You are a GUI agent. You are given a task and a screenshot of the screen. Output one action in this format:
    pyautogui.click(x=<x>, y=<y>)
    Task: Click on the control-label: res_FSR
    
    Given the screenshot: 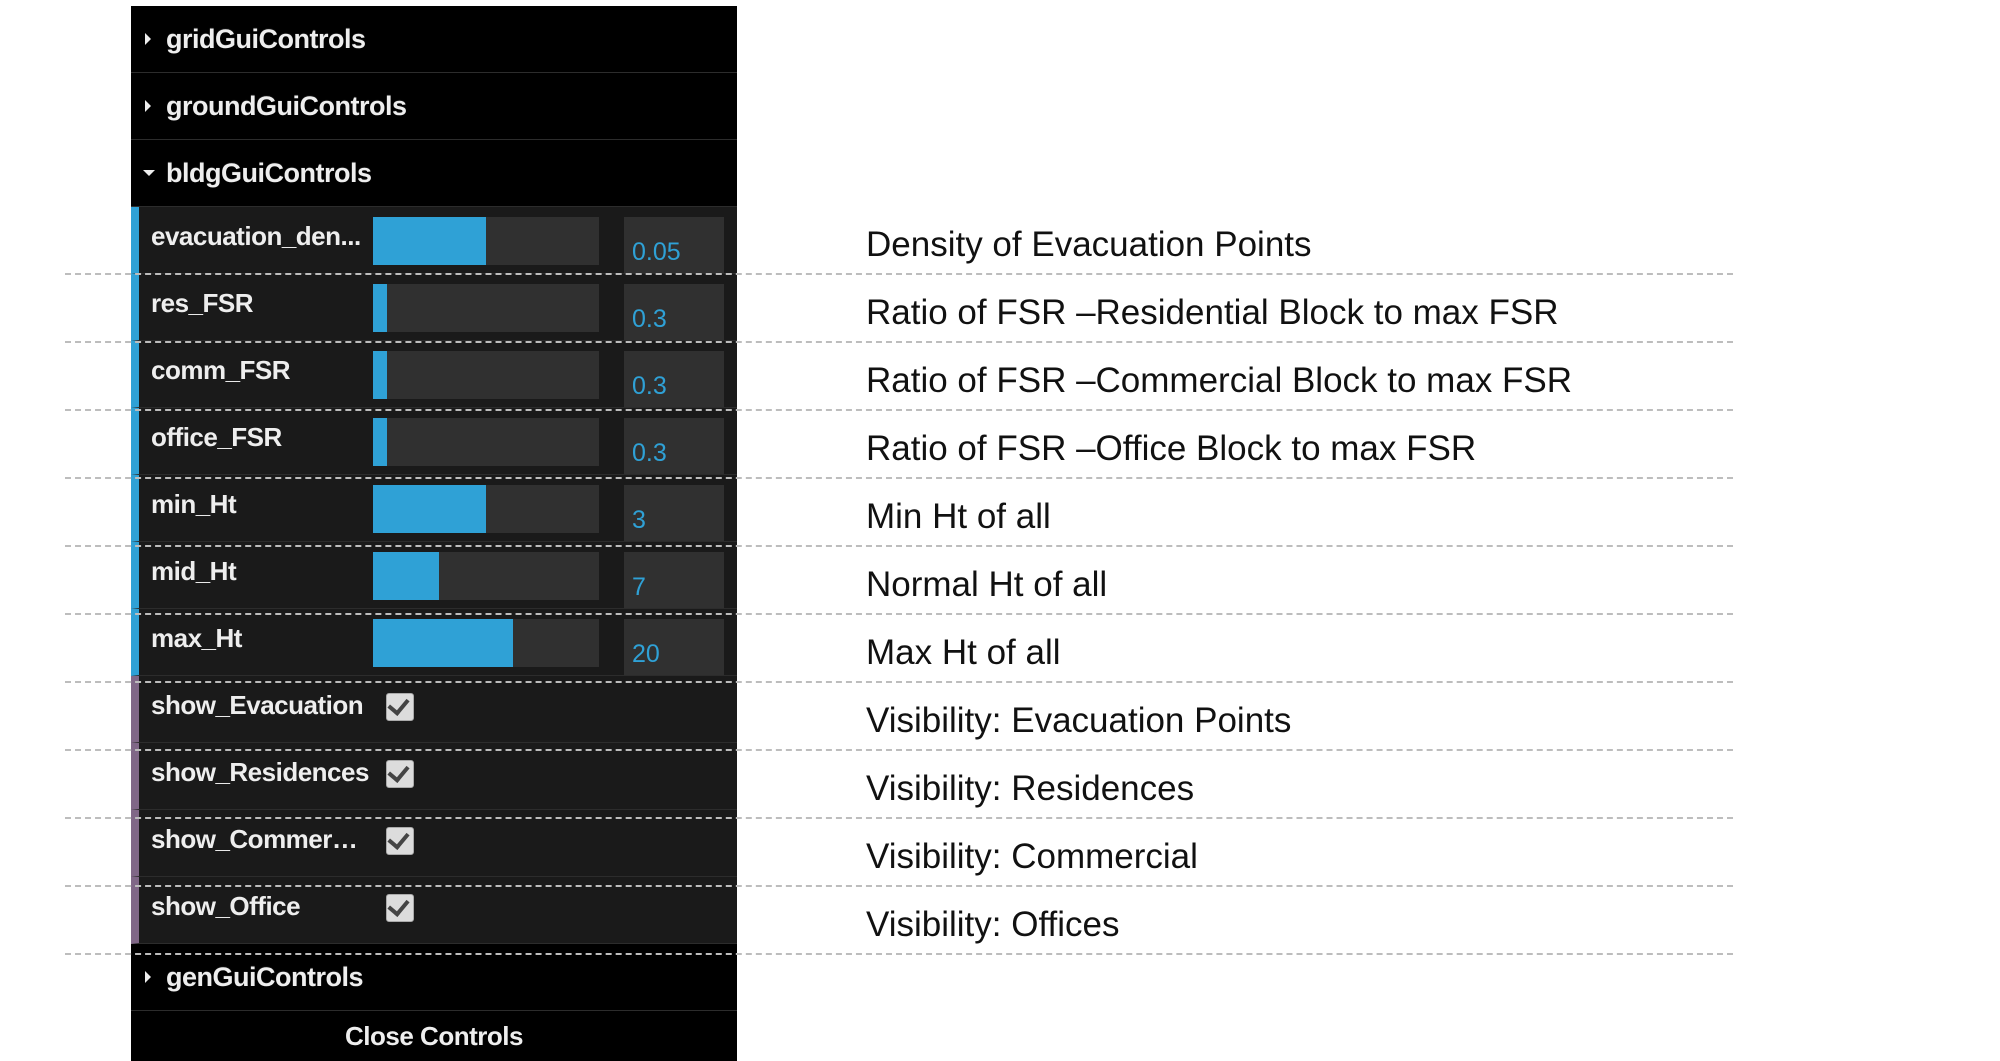 What is the action you would take?
    pyautogui.click(x=202, y=303)
    